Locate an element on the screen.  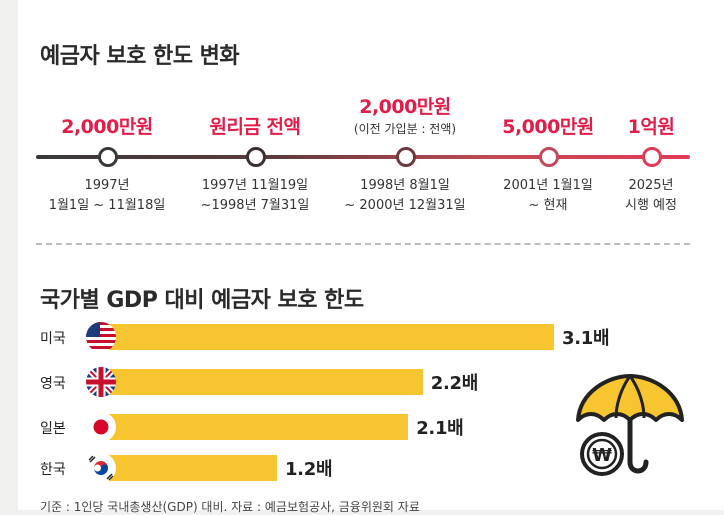
bar-row: 한국 1.2배 is located at coordinates (340, 468).